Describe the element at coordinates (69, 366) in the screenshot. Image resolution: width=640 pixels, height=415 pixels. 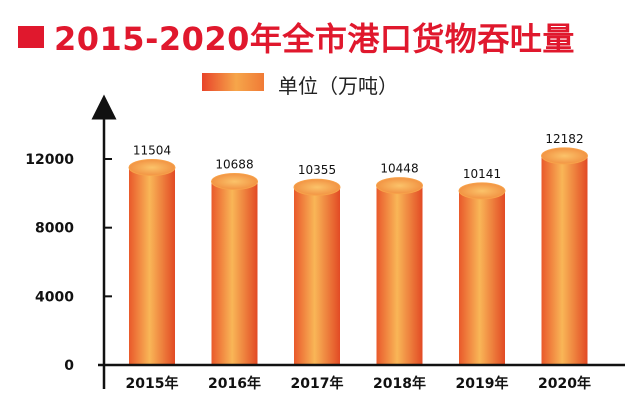
I see `y-tick-label: 0` at that location.